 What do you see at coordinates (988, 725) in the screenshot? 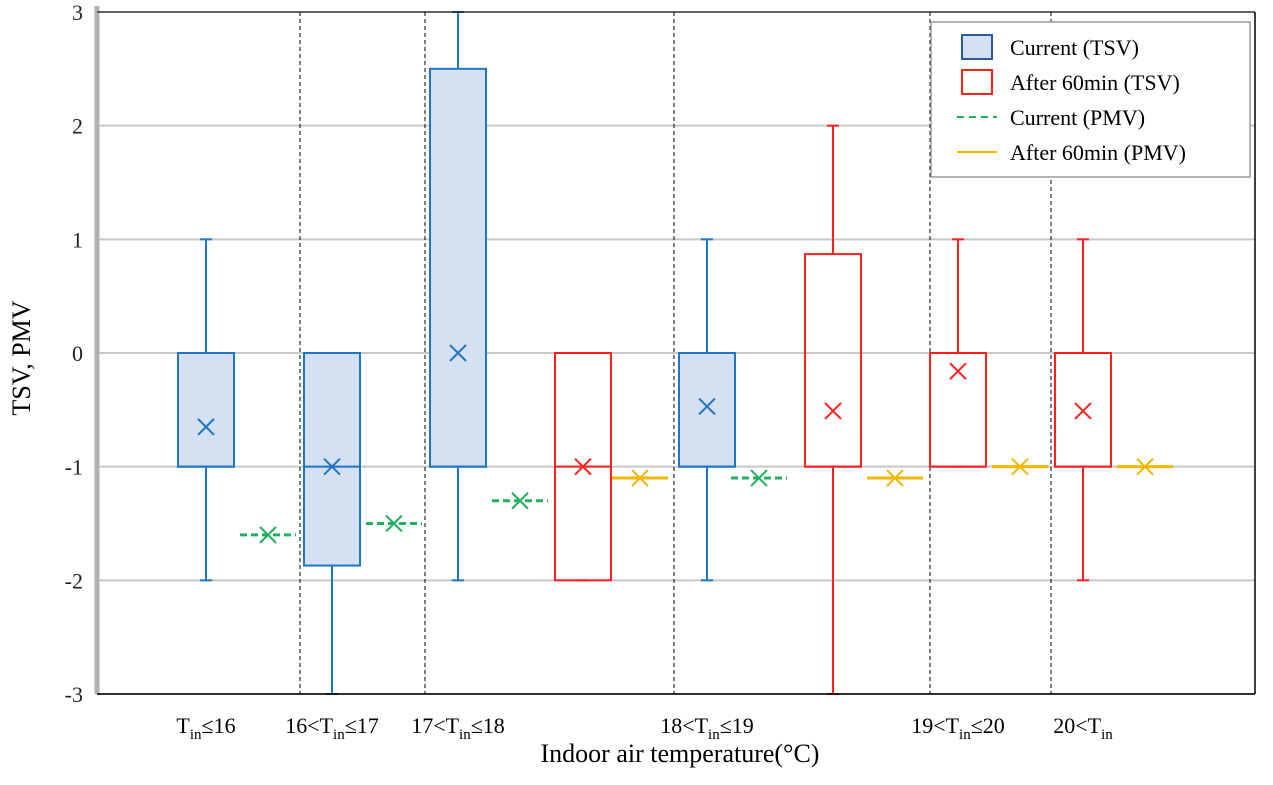
I see `category-label-part: ≤20` at bounding box center [988, 725].